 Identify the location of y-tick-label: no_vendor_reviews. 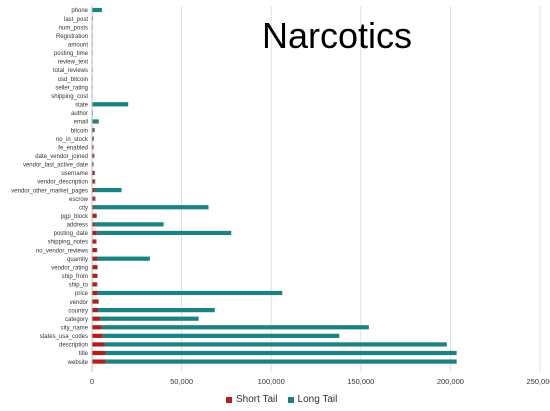
(62, 251).